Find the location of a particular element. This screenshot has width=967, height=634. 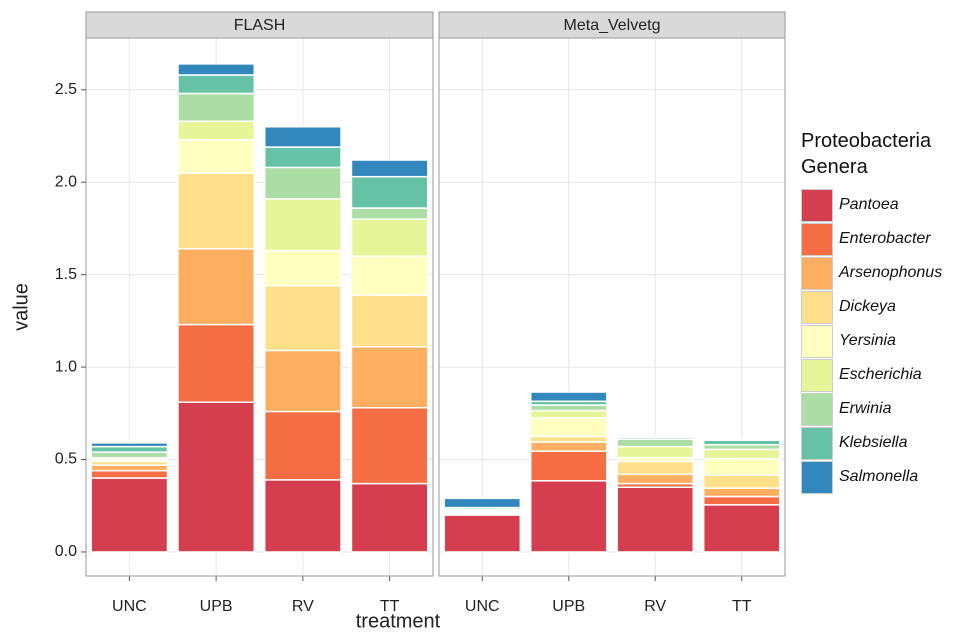

legend-label: Pantoea is located at coordinates (869, 204).